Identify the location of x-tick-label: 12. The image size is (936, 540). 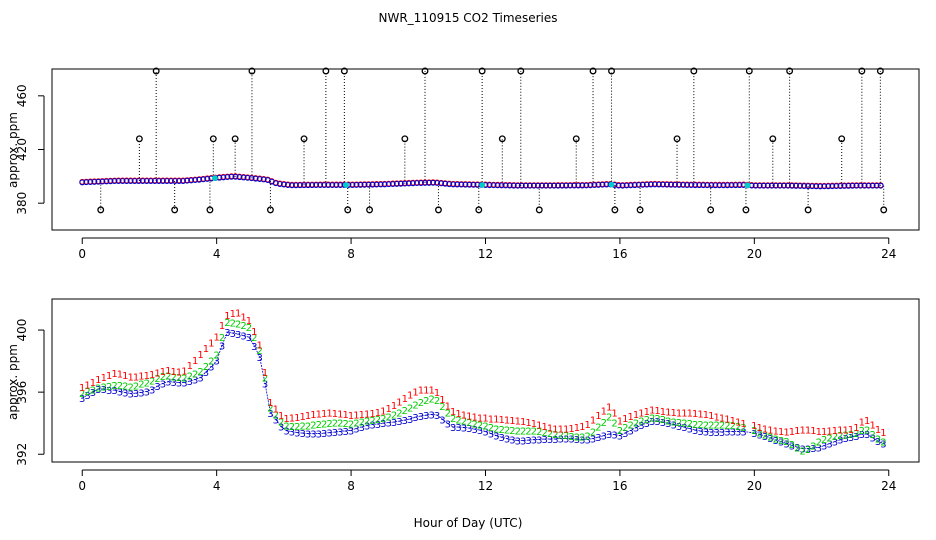
(485, 254).